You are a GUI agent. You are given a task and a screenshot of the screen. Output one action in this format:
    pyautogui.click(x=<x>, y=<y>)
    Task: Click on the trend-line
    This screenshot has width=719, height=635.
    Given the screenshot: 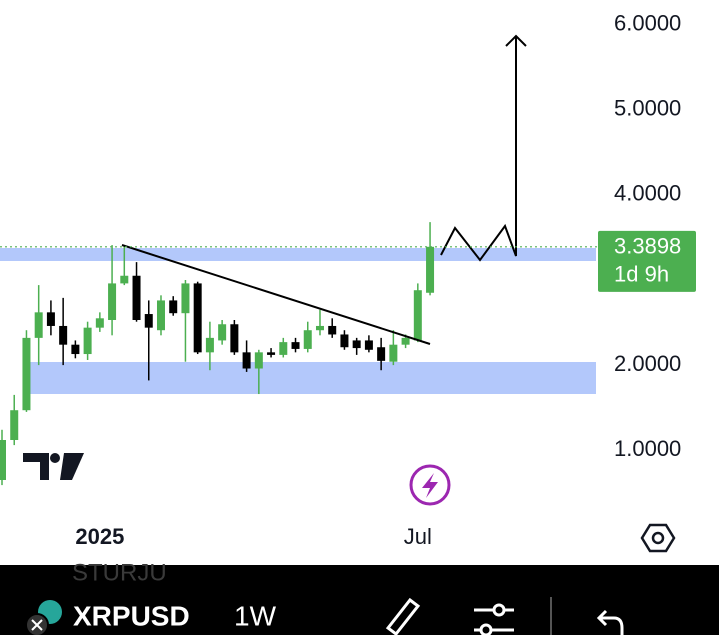 What is the action you would take?
    pyautogui.click(x=276, y=294)
    